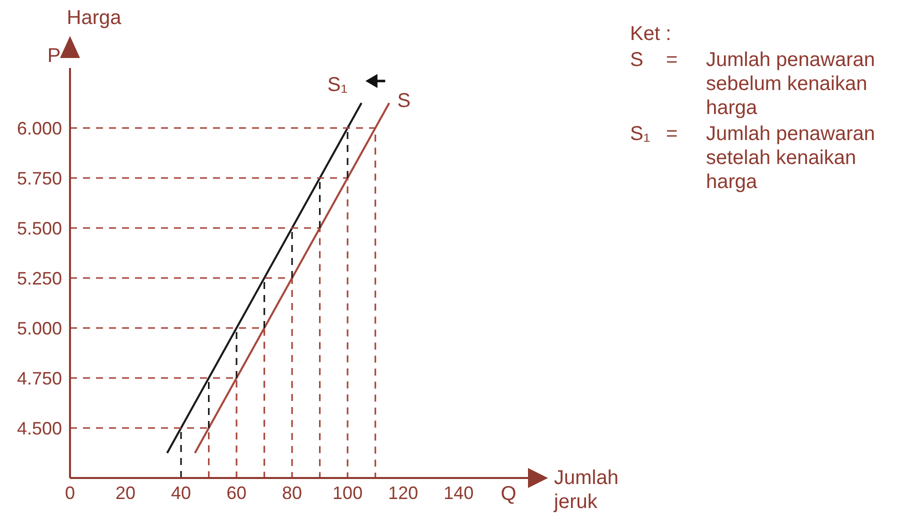 This screenshot has height=524, width=907. What do you see at coordinates (39, 378) in the screenshot?
I see `y-tick-label: 4.750` at bounding box center [39, 378].